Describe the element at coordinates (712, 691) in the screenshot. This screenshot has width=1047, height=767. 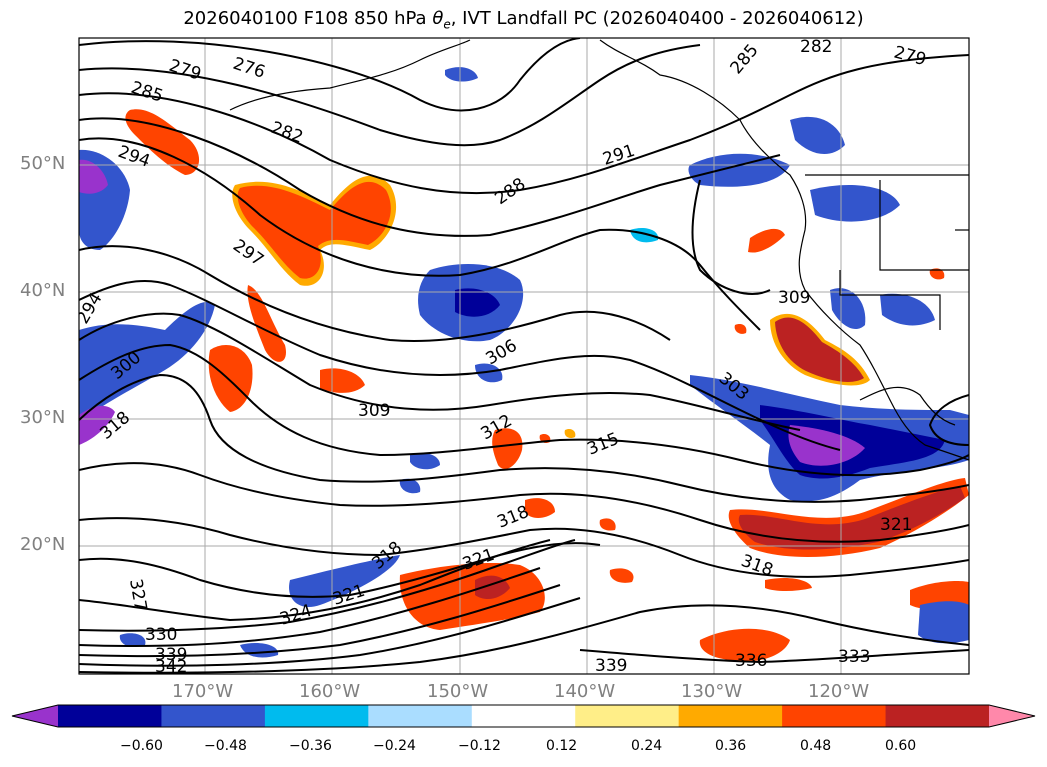
I see `lon-label-130w: 130°W` at that location.